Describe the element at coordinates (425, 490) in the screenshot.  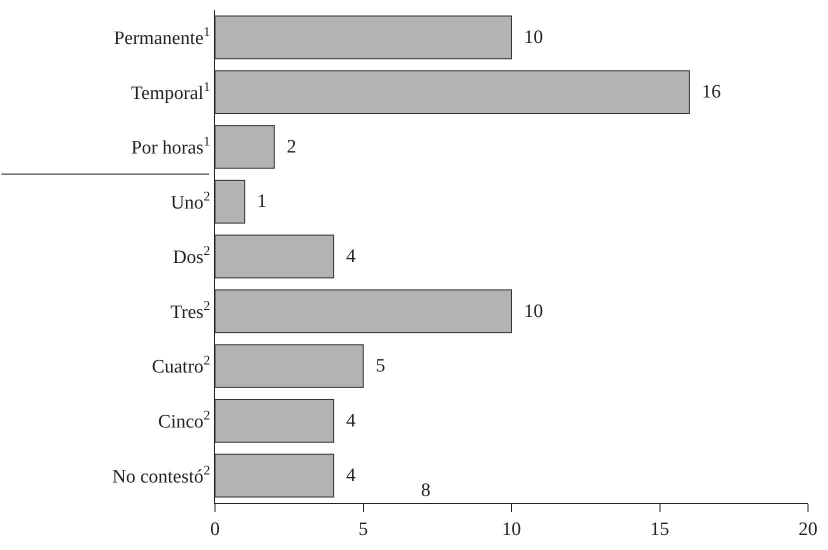
I see `annotation: 8` at that location.